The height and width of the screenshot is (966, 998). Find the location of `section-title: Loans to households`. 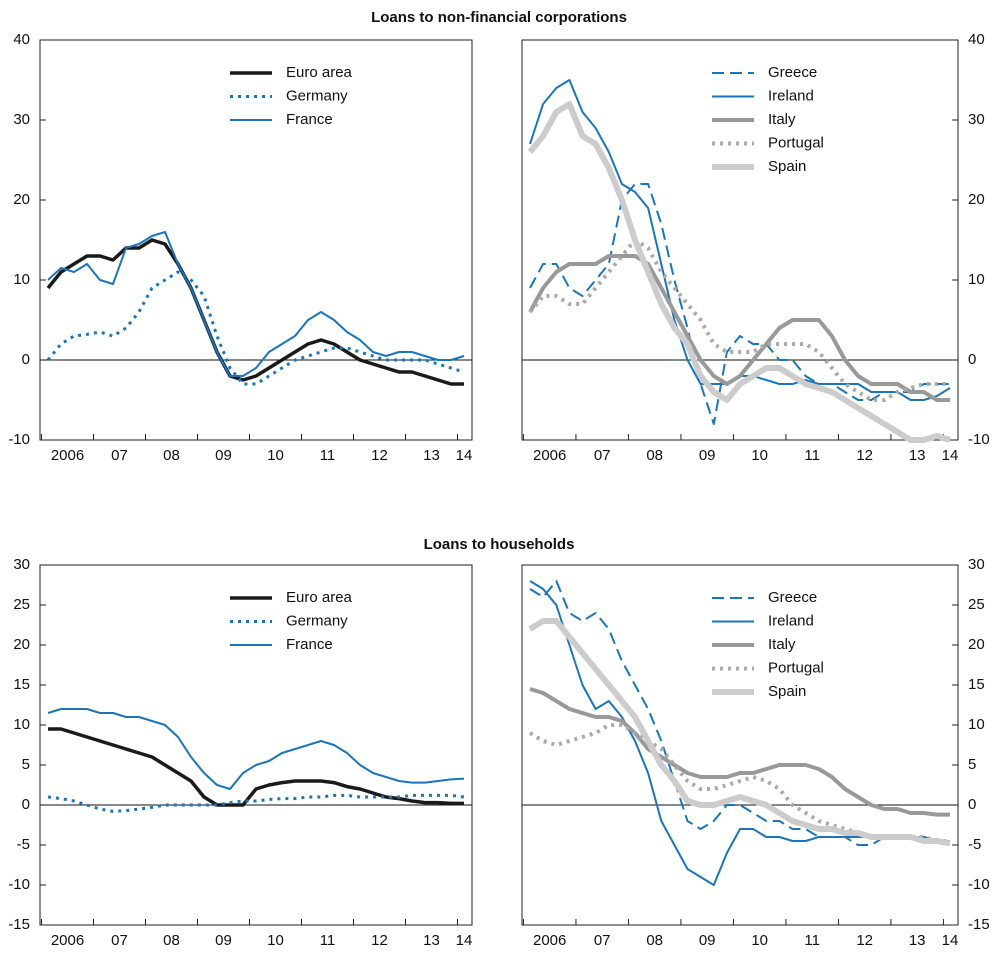

section-title: Loans to households is located at coordinates (499, 544).